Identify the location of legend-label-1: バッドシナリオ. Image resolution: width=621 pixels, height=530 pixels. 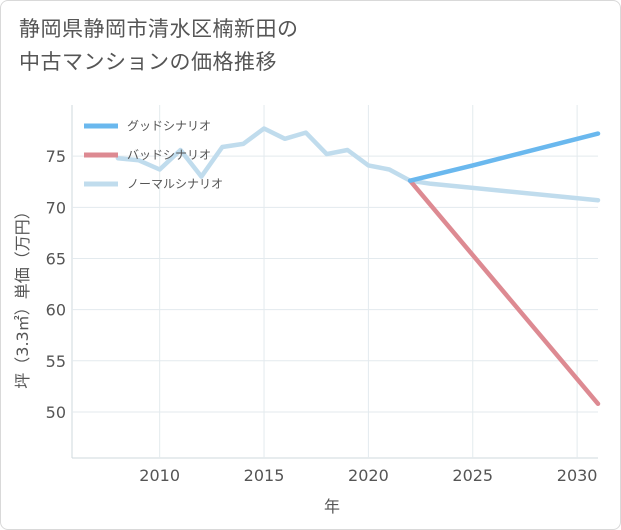
(169, 155).